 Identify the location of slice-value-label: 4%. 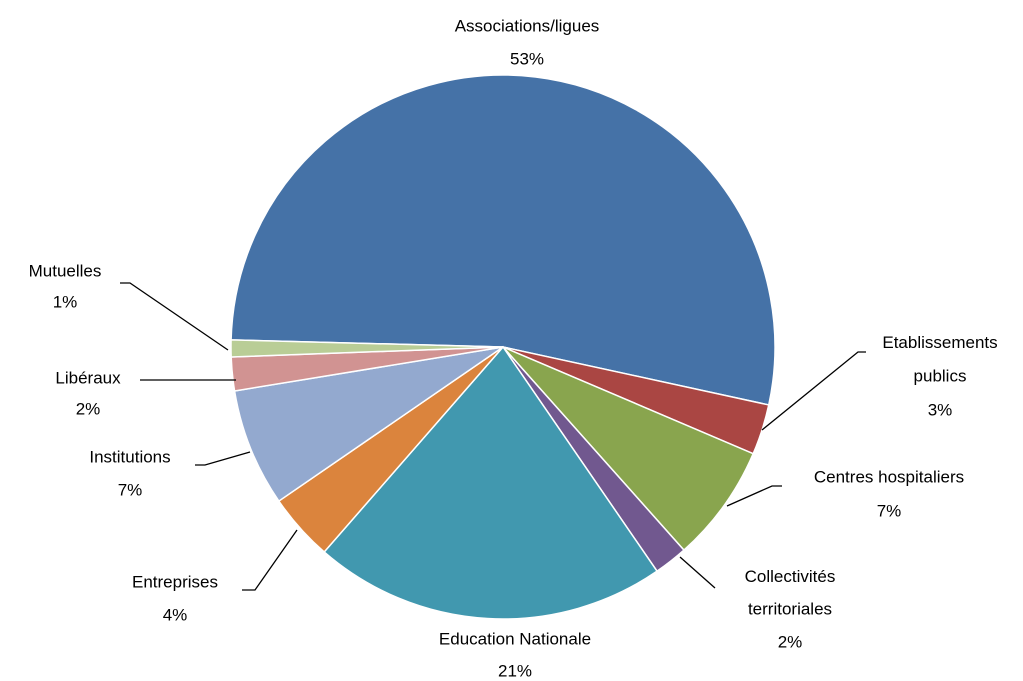
(175, 614).